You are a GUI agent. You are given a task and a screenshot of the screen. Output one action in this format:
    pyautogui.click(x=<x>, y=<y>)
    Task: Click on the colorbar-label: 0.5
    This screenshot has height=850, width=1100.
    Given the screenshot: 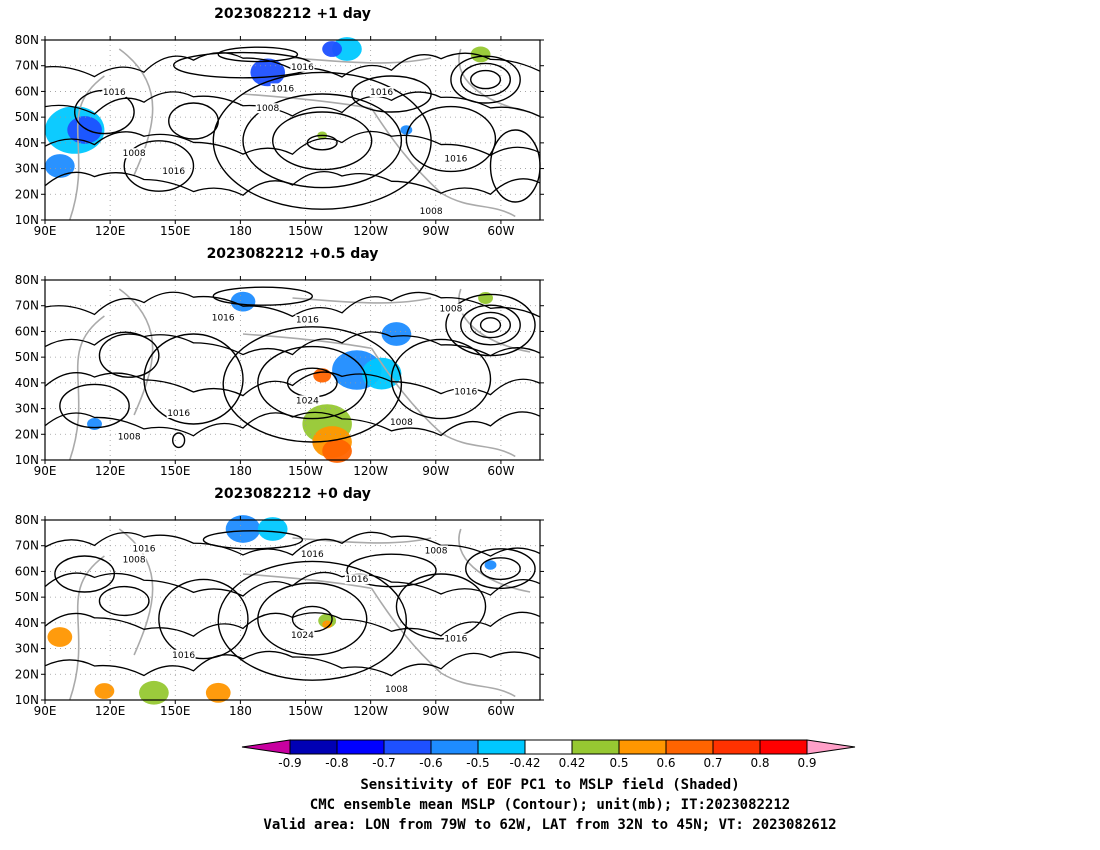 What is the action you would take?
    pyautogui.click(x=618, y=763)
    